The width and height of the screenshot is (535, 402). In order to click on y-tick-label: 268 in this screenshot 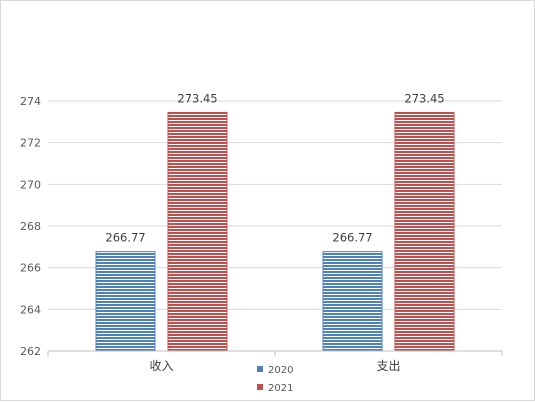, I will do `click(30, 226)`.